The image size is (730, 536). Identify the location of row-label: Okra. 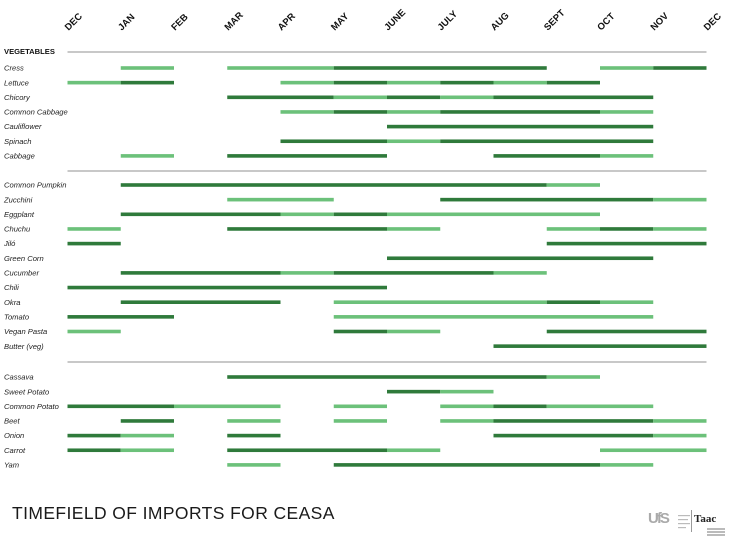
(12, 302).